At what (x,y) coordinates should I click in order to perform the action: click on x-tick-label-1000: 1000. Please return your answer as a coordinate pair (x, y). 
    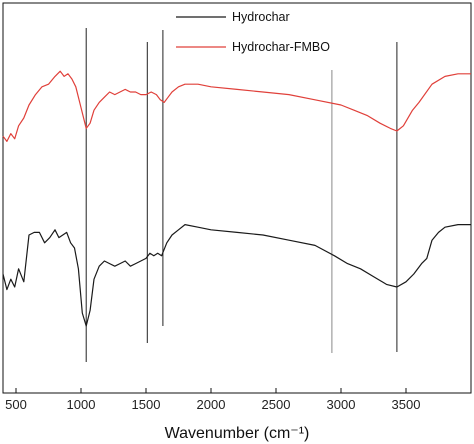
    Looking at the image, I should click on (81, 404).